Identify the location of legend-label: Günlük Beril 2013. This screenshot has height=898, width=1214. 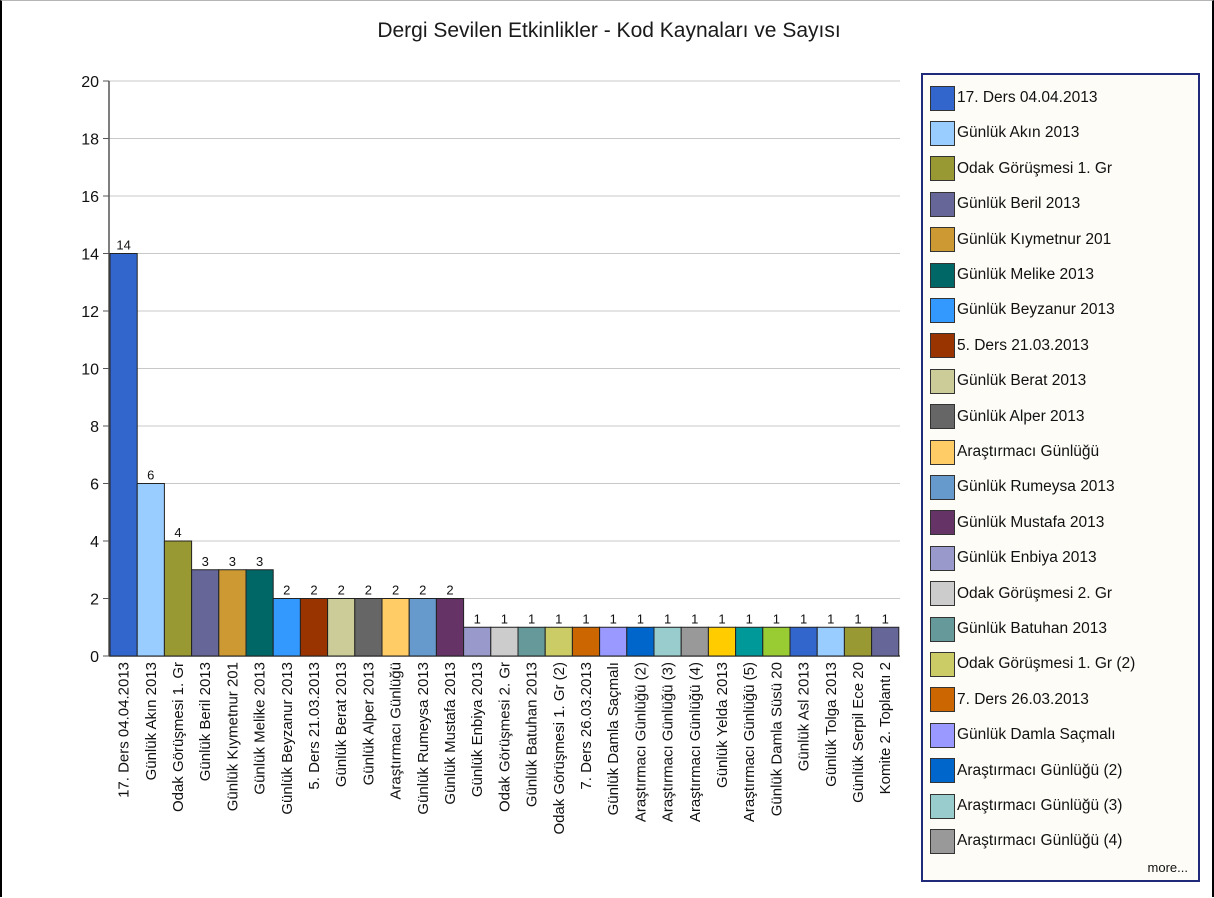
(1019, 204).